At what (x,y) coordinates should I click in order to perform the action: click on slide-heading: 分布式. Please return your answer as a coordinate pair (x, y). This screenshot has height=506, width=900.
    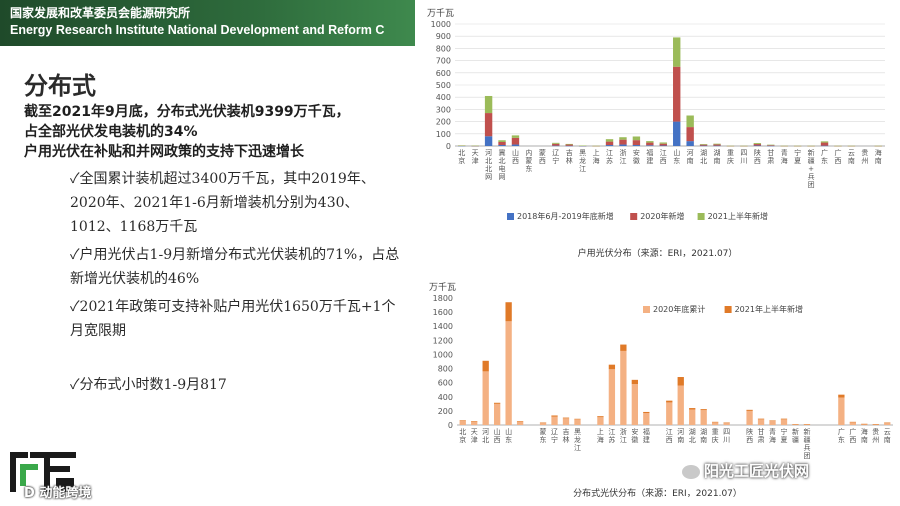
    Looking at the image, I should click on (60, 86).